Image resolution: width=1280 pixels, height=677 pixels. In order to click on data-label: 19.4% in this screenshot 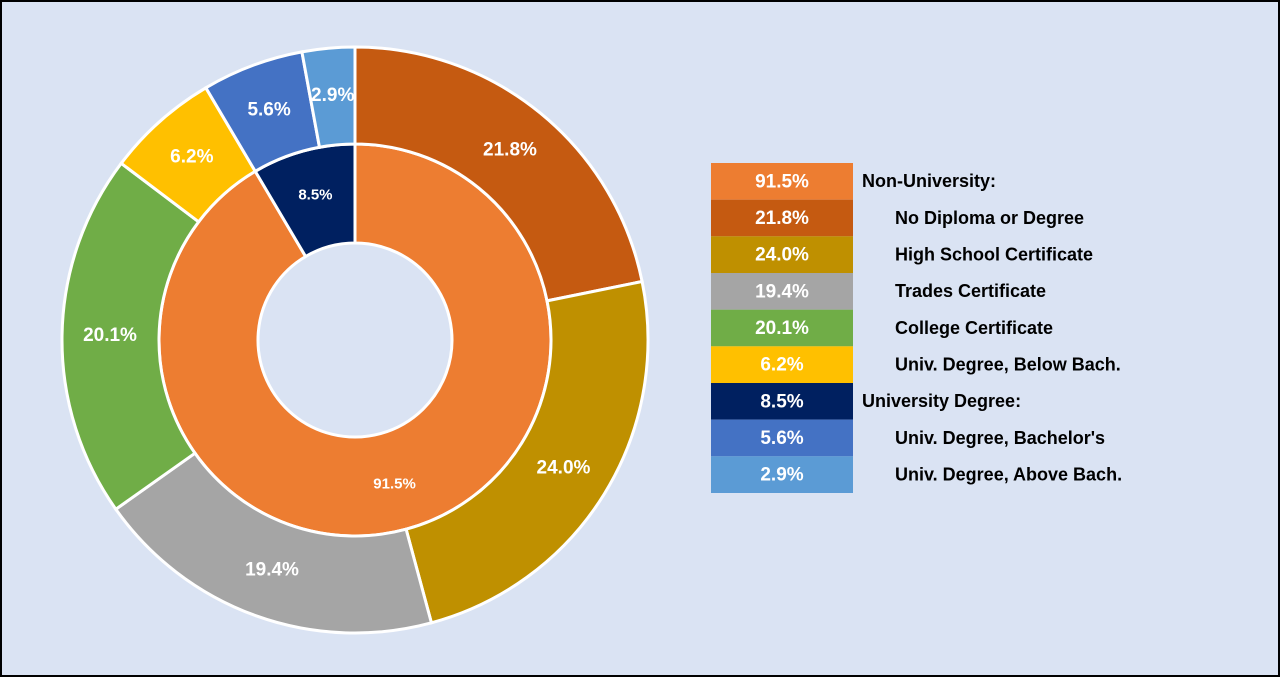, I will do `click(272, 570)`.